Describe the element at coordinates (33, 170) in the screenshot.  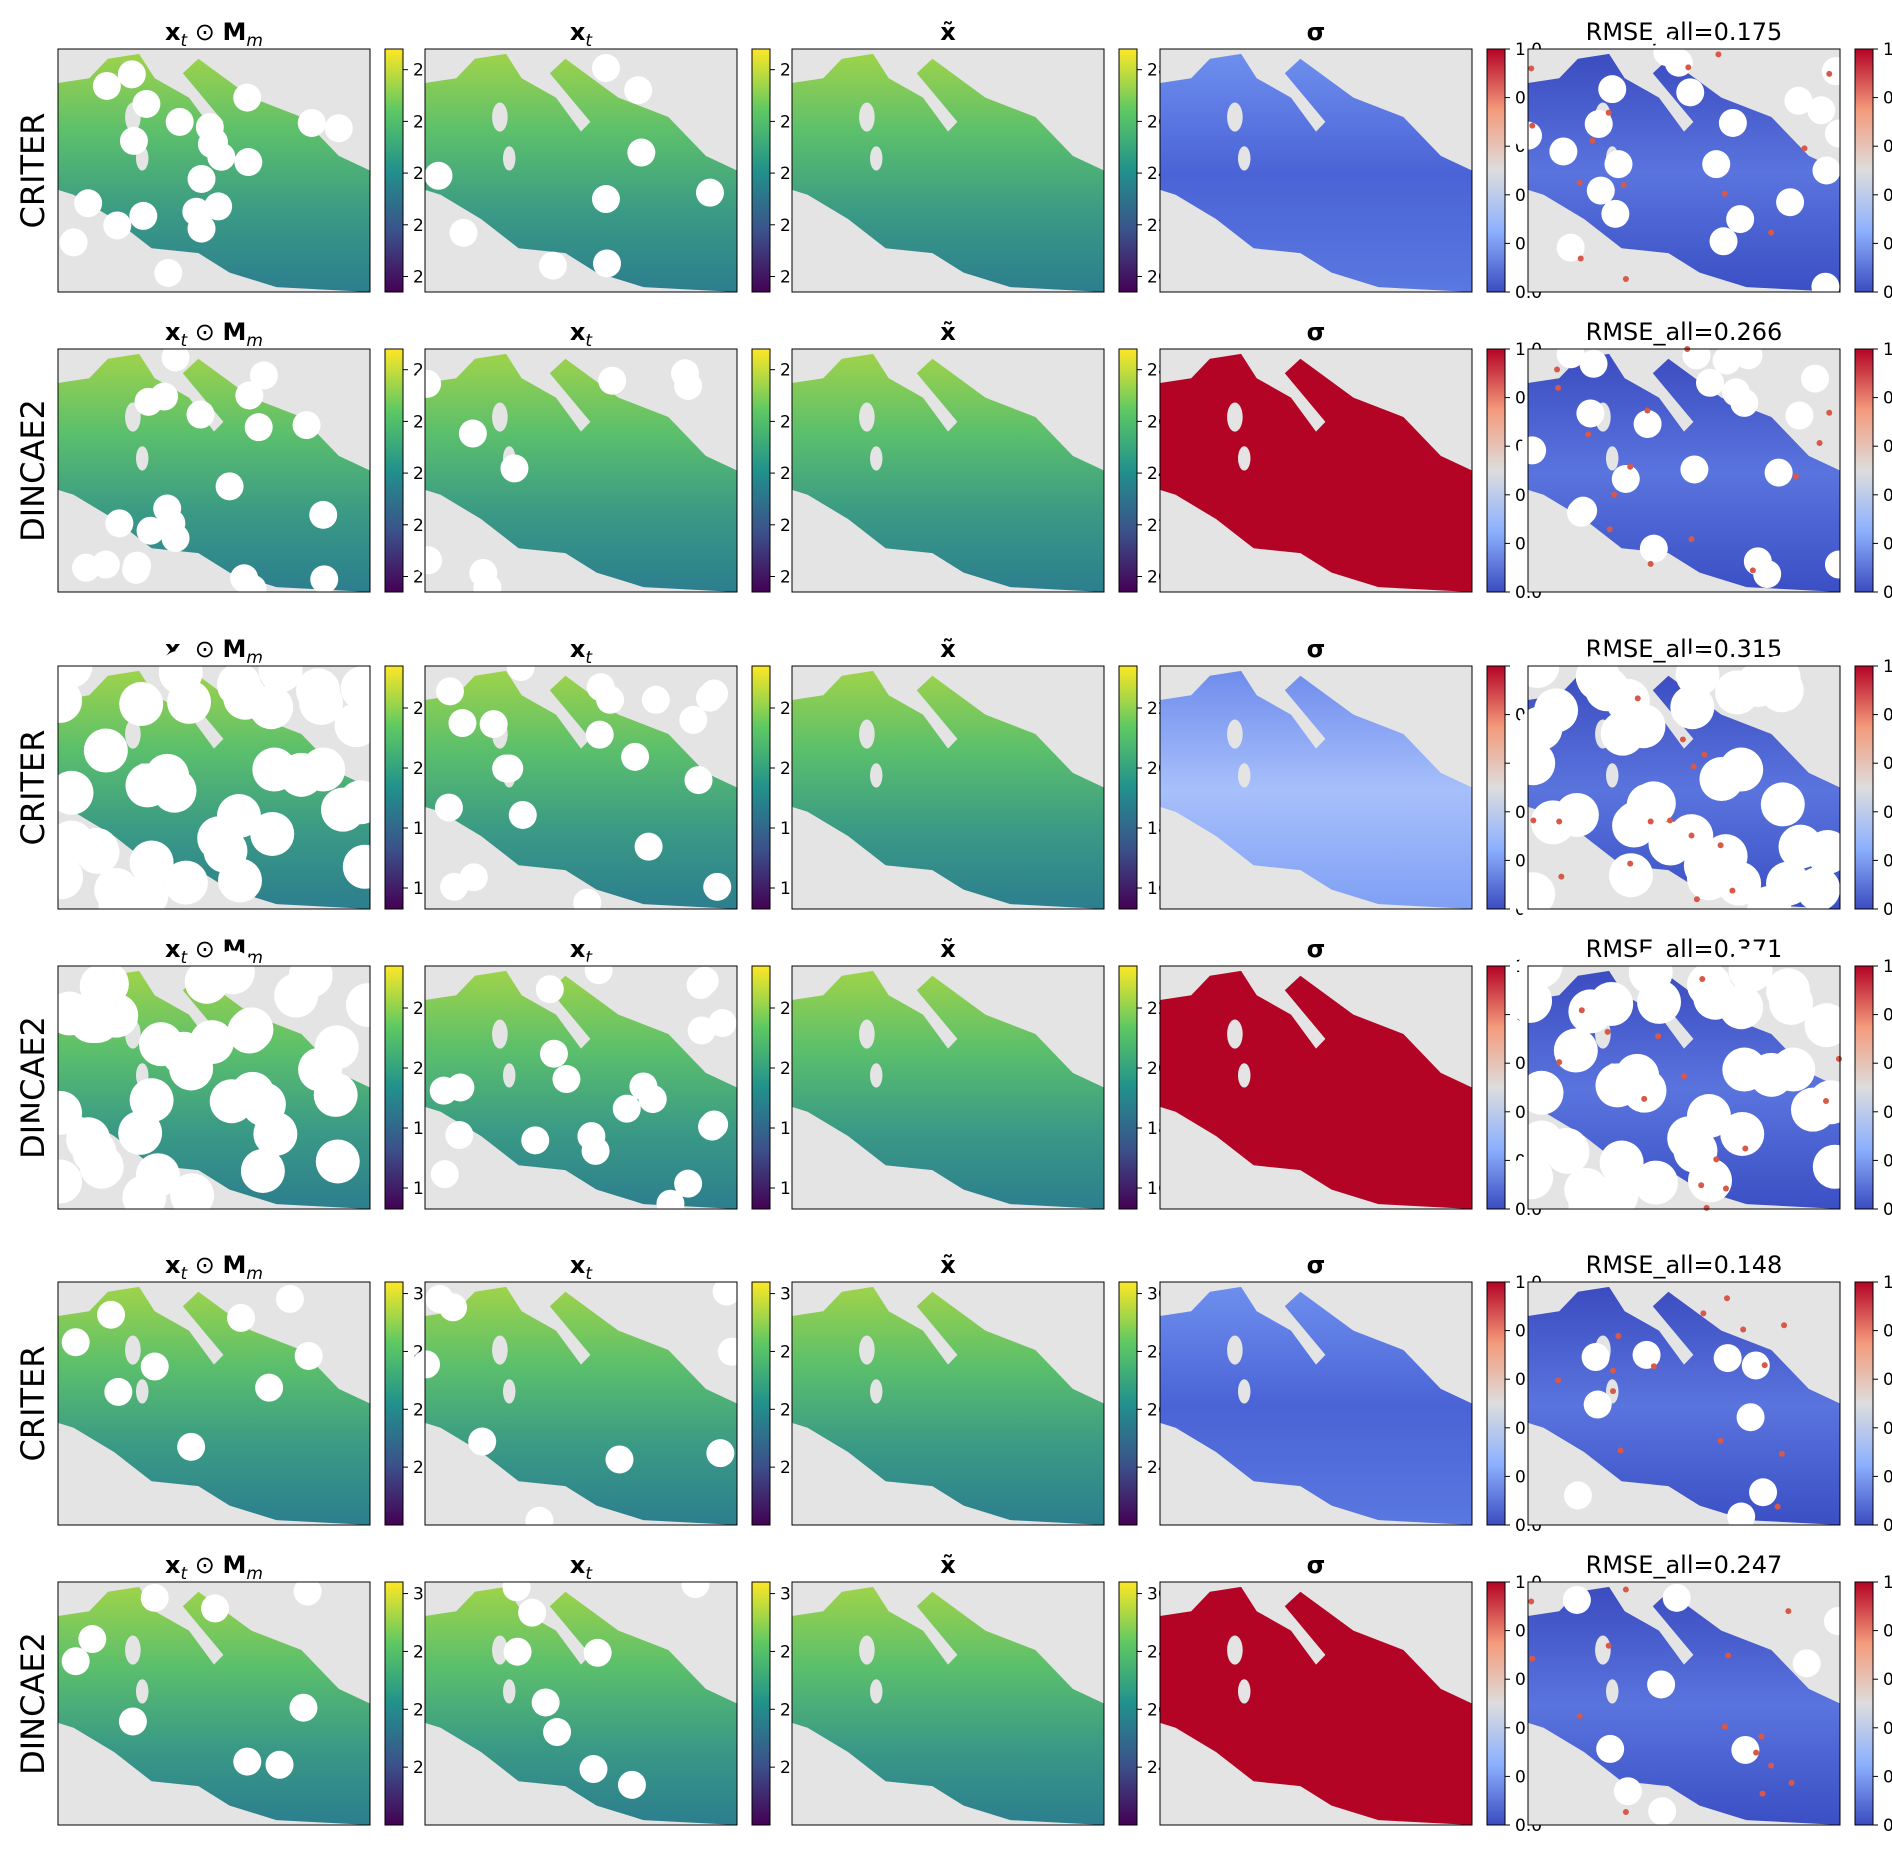
I see `row-label: CRITER` at that location.